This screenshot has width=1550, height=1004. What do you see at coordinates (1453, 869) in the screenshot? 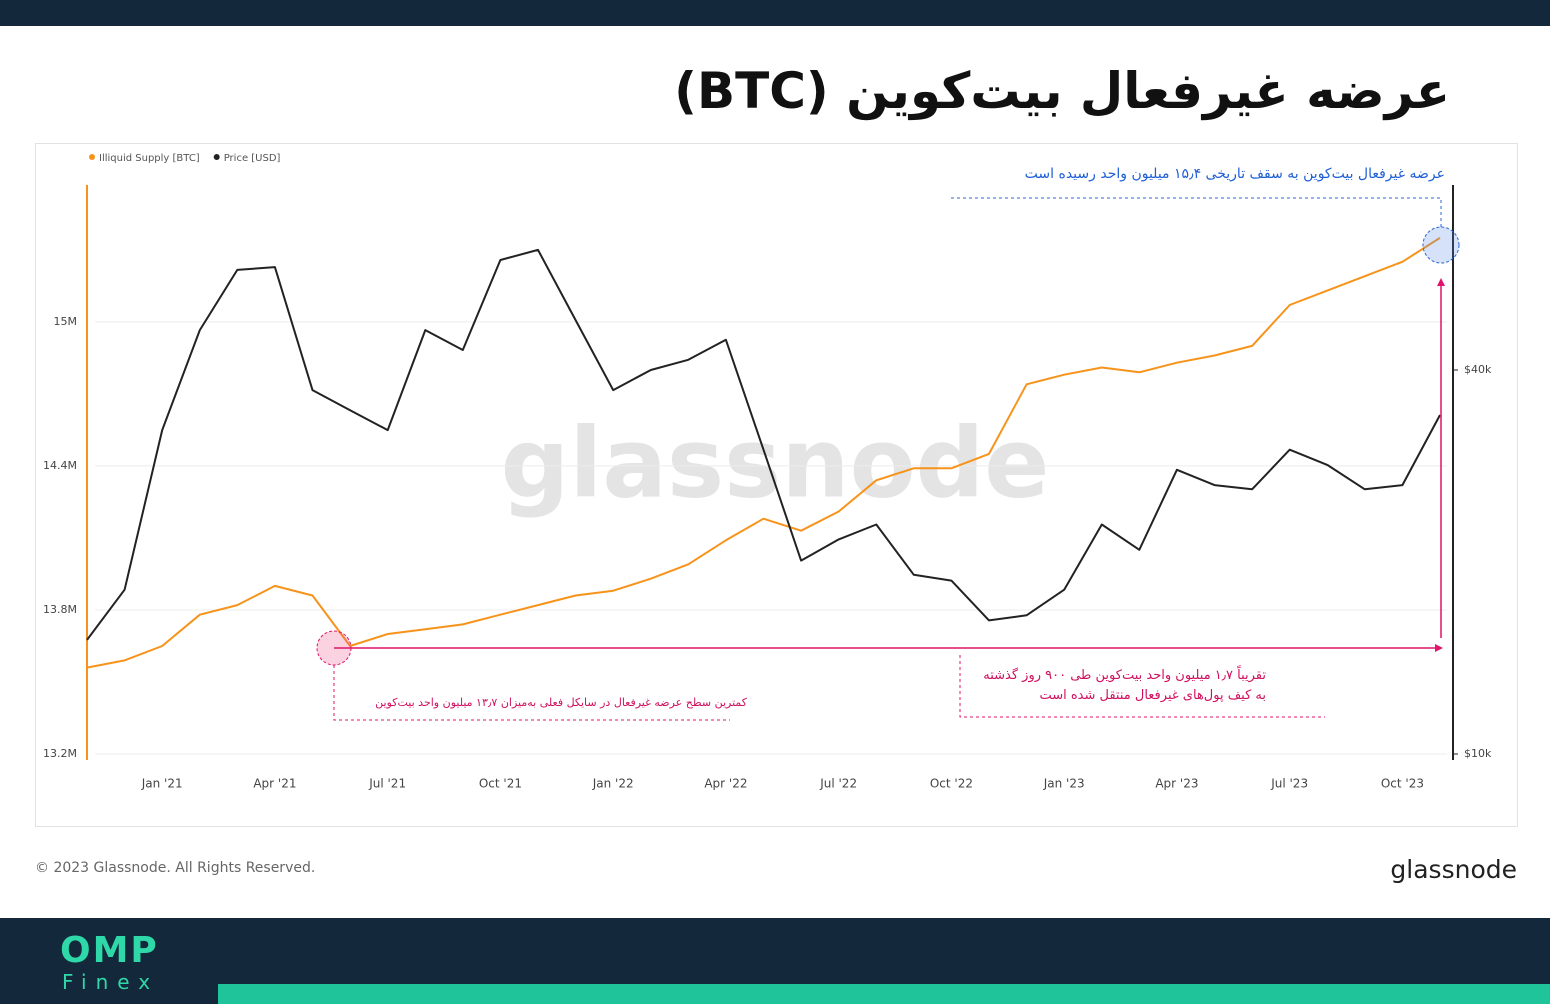
I see `footer-logo: glassnode` at bounding box center [1453, 869].